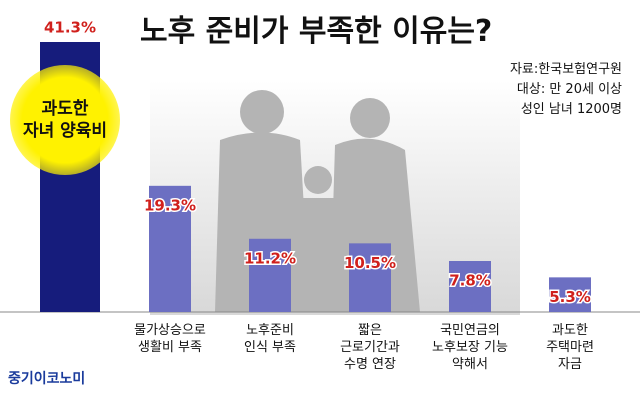  I want to click on value-label: 41.3%, so click(70, 28).